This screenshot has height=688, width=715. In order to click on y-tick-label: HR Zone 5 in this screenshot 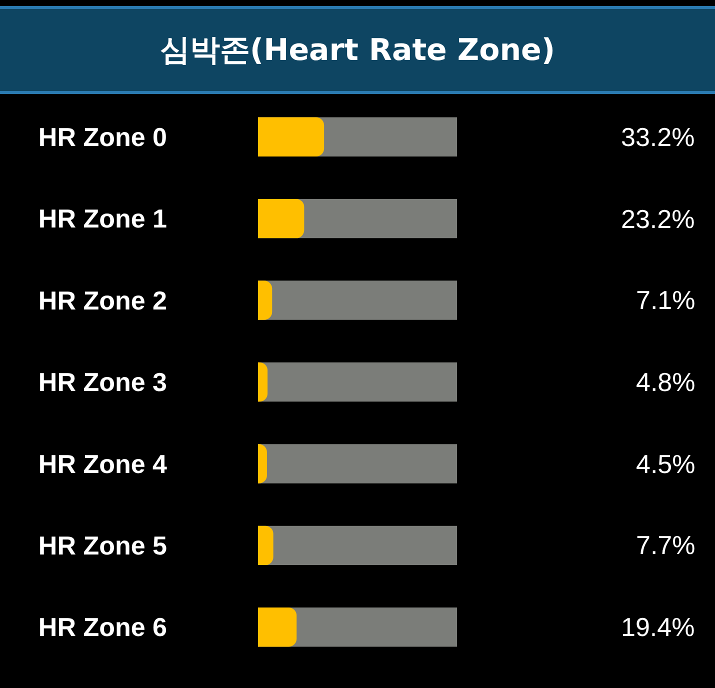, I will do `click(102, 545)`.